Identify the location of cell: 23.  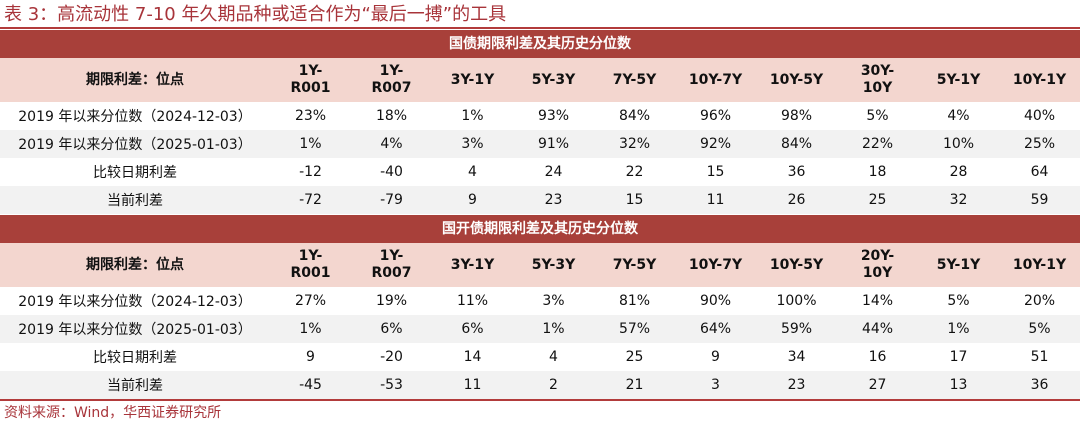
(553, 200).